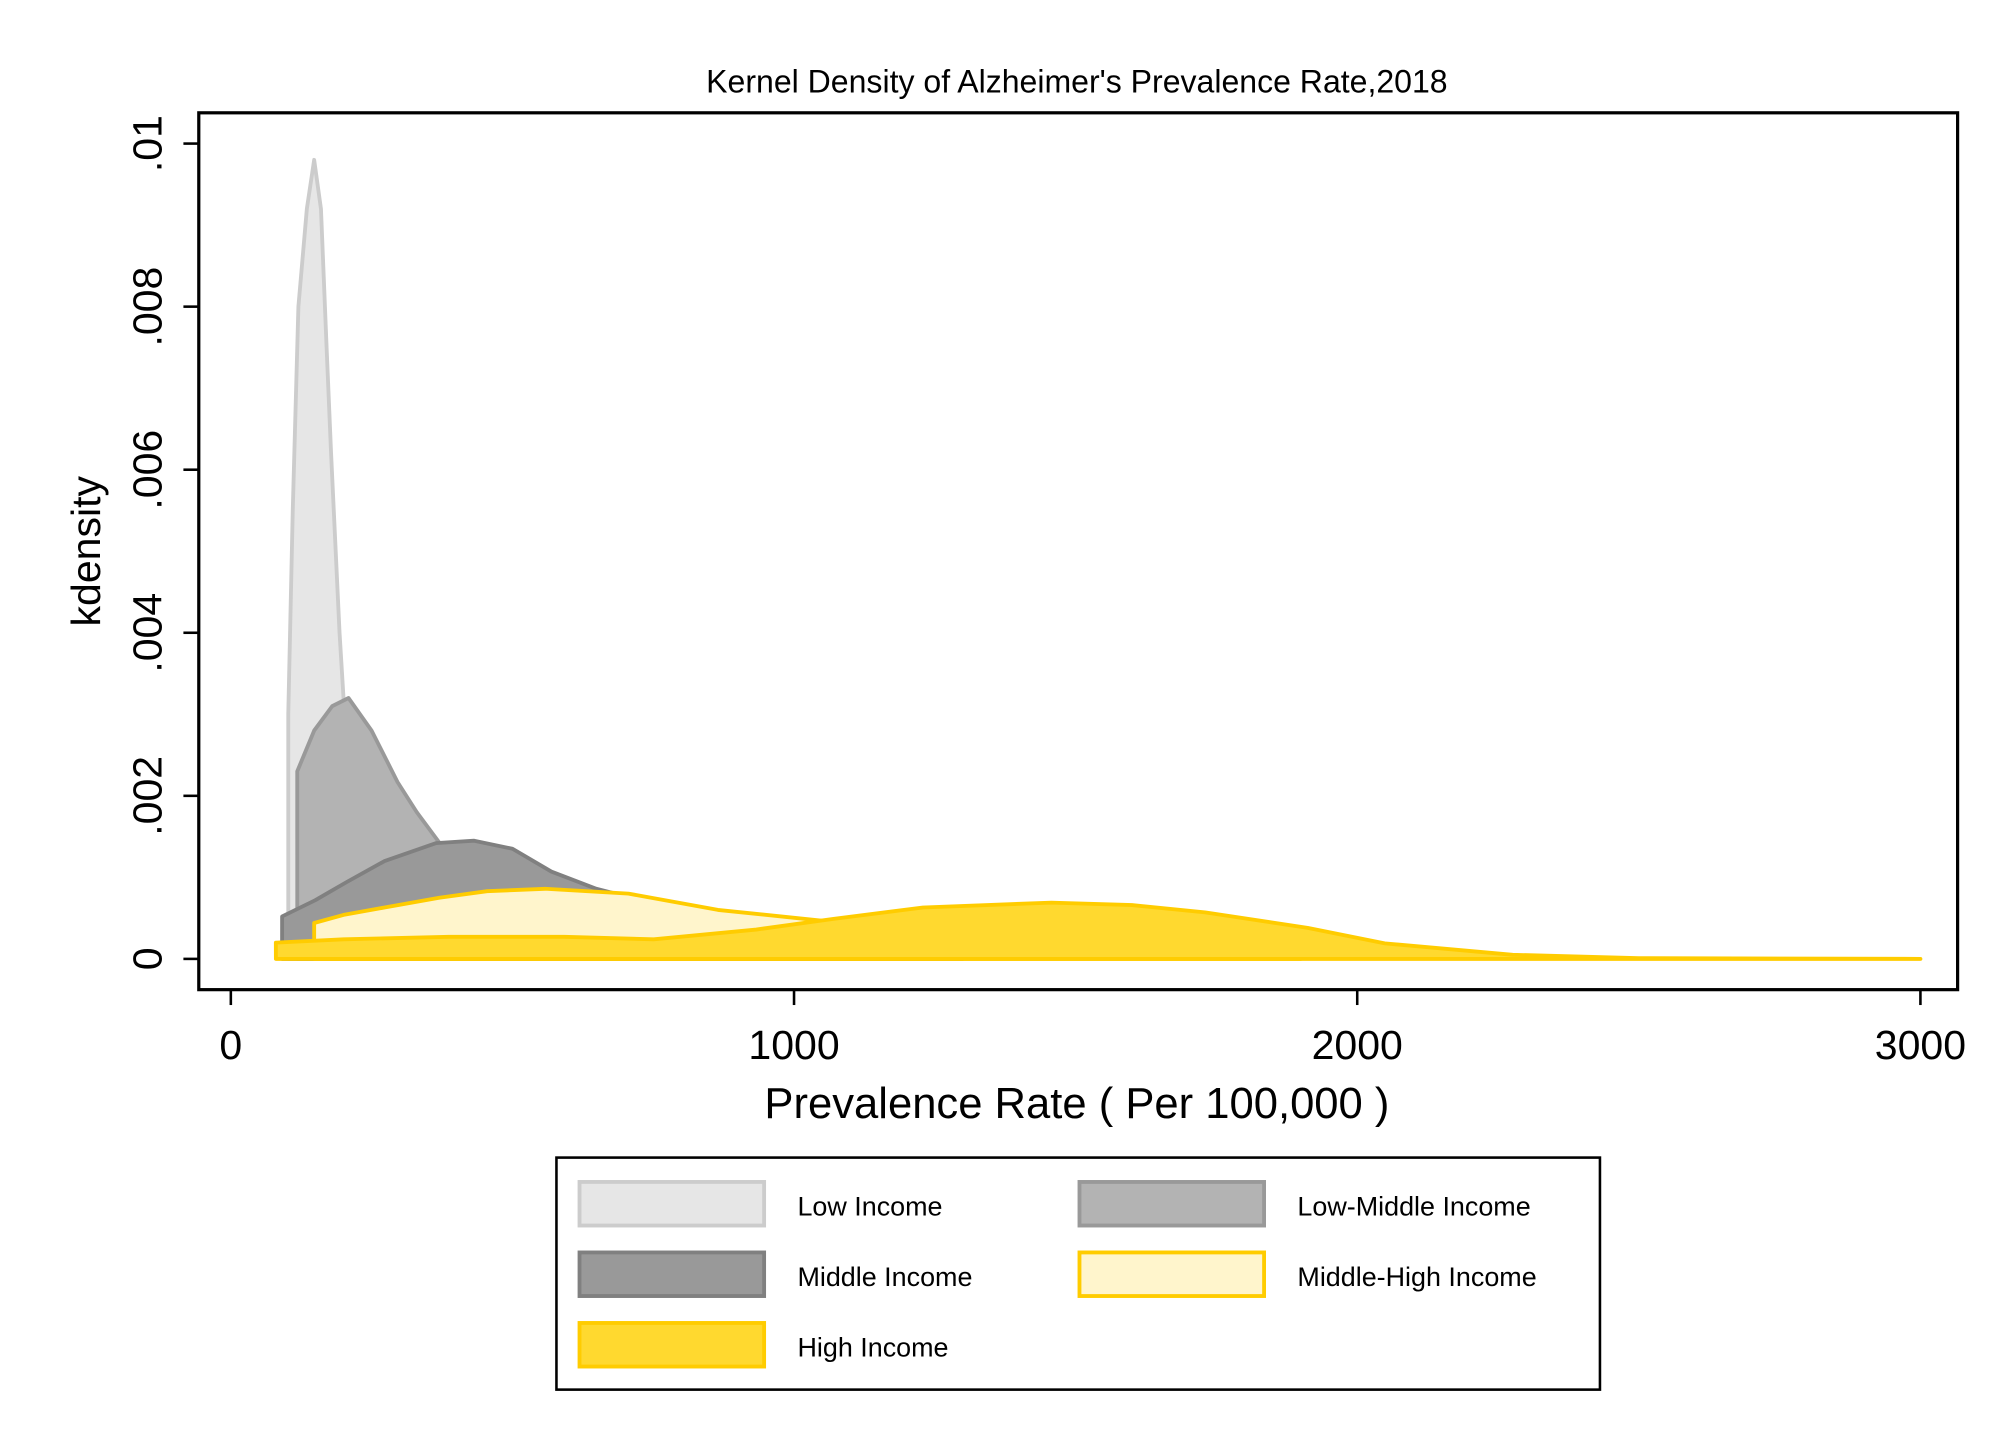 The image size is (2000, 1455). Describe the element at coordinates (1357, 1045) in the screenshot. I see `x-tick-label: 2000` at that location.